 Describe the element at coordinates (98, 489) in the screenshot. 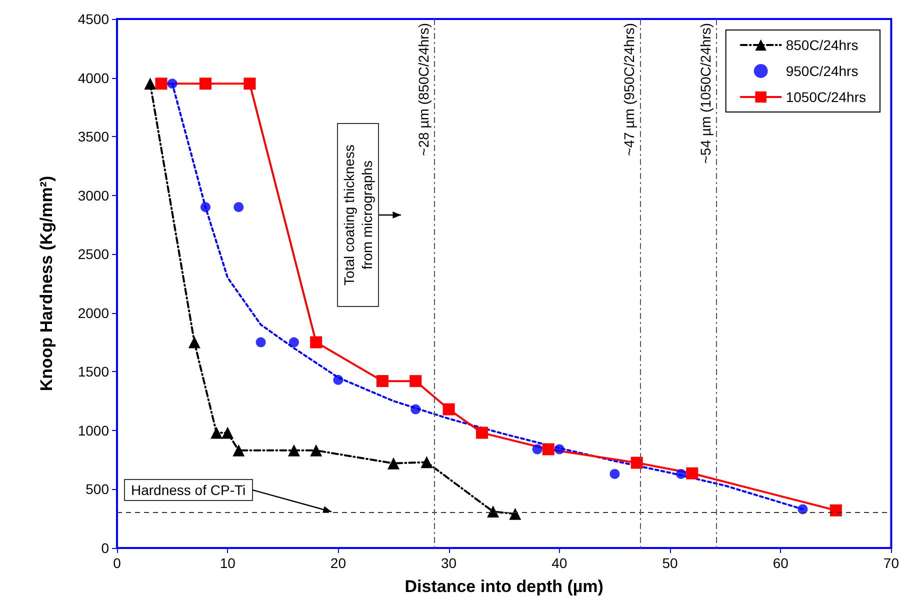

I see `y-tick-label: 500` at that location.